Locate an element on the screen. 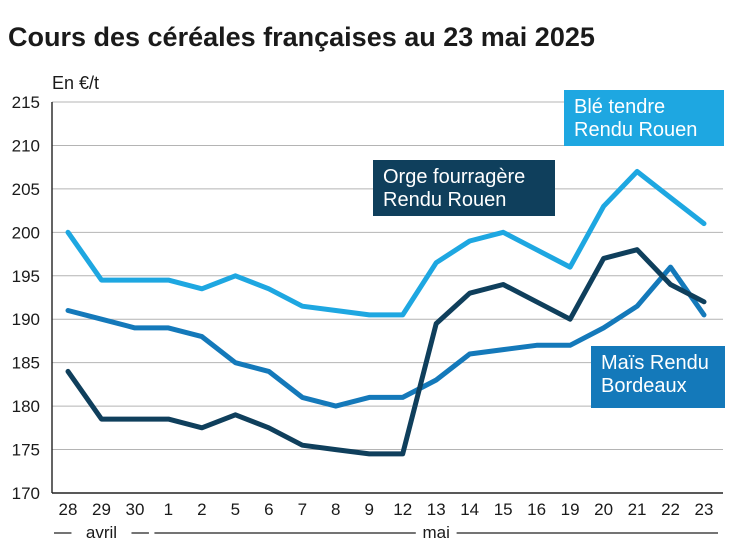  x-tick-label-8: 8 is located at coordinates (335, 509).